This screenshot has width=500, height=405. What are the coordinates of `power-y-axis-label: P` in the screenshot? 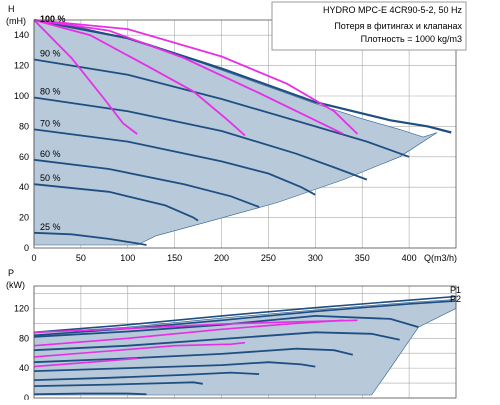 It's located at (11, 273).